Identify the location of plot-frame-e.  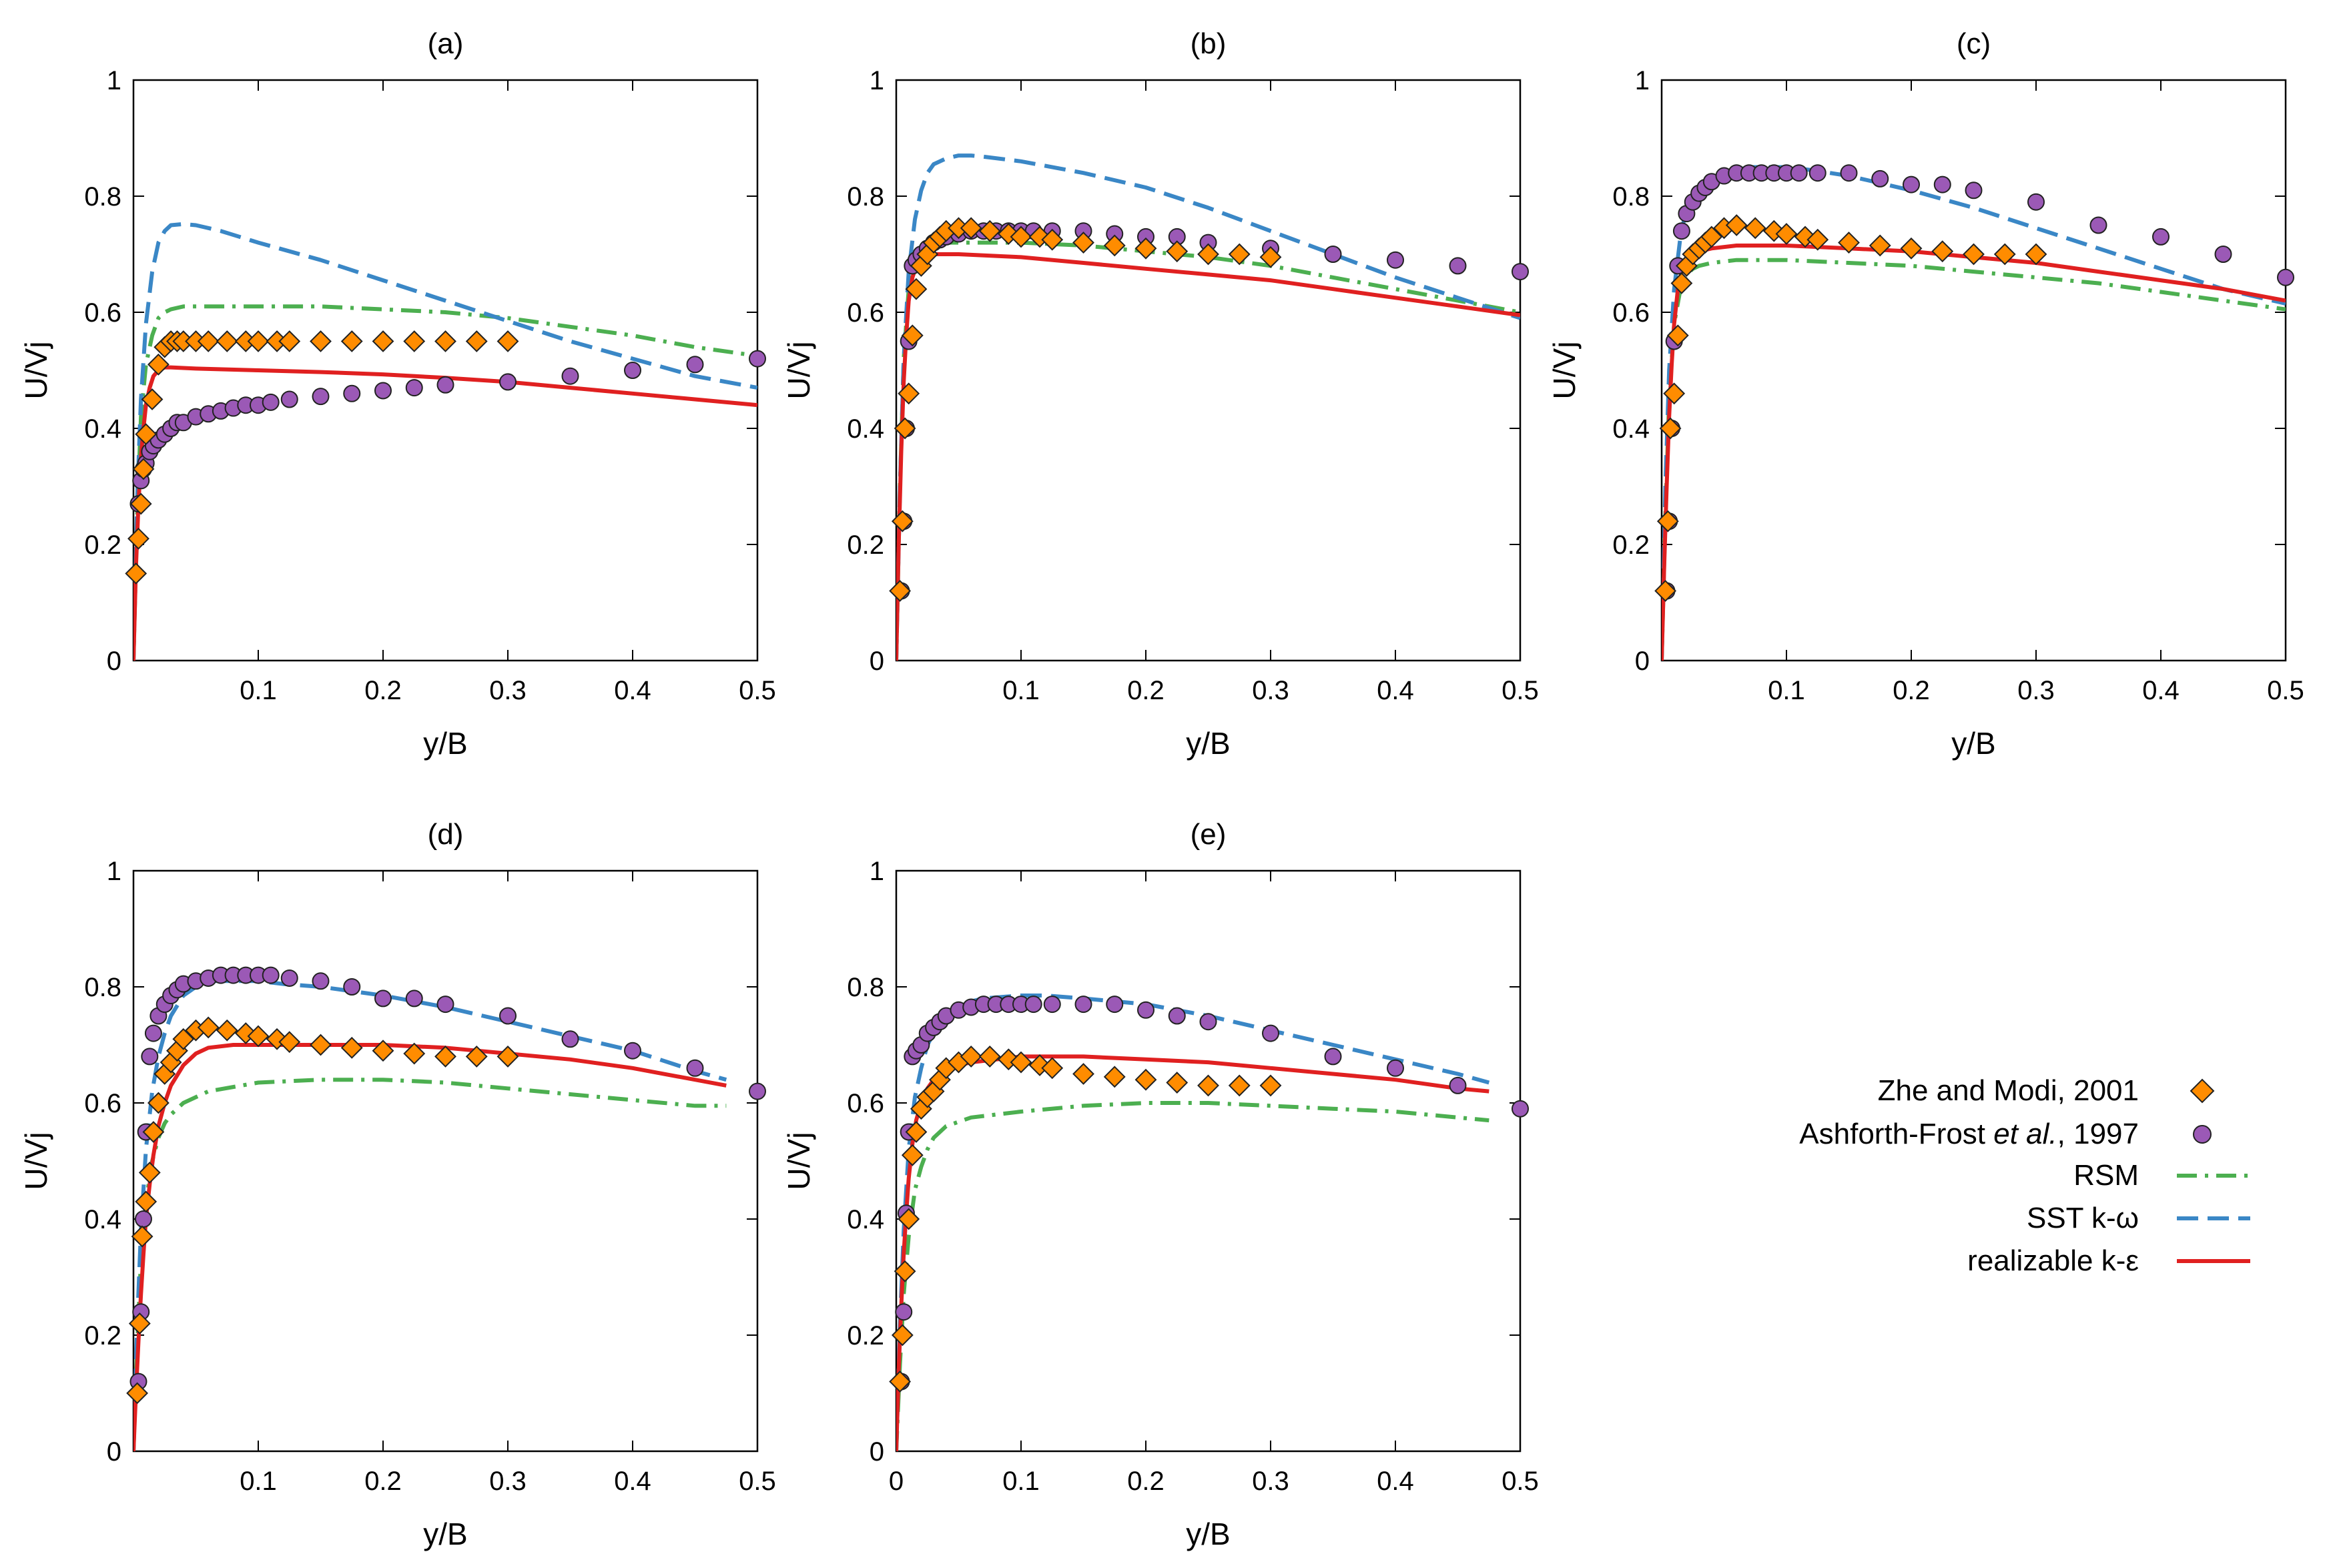
(1209, 1161).